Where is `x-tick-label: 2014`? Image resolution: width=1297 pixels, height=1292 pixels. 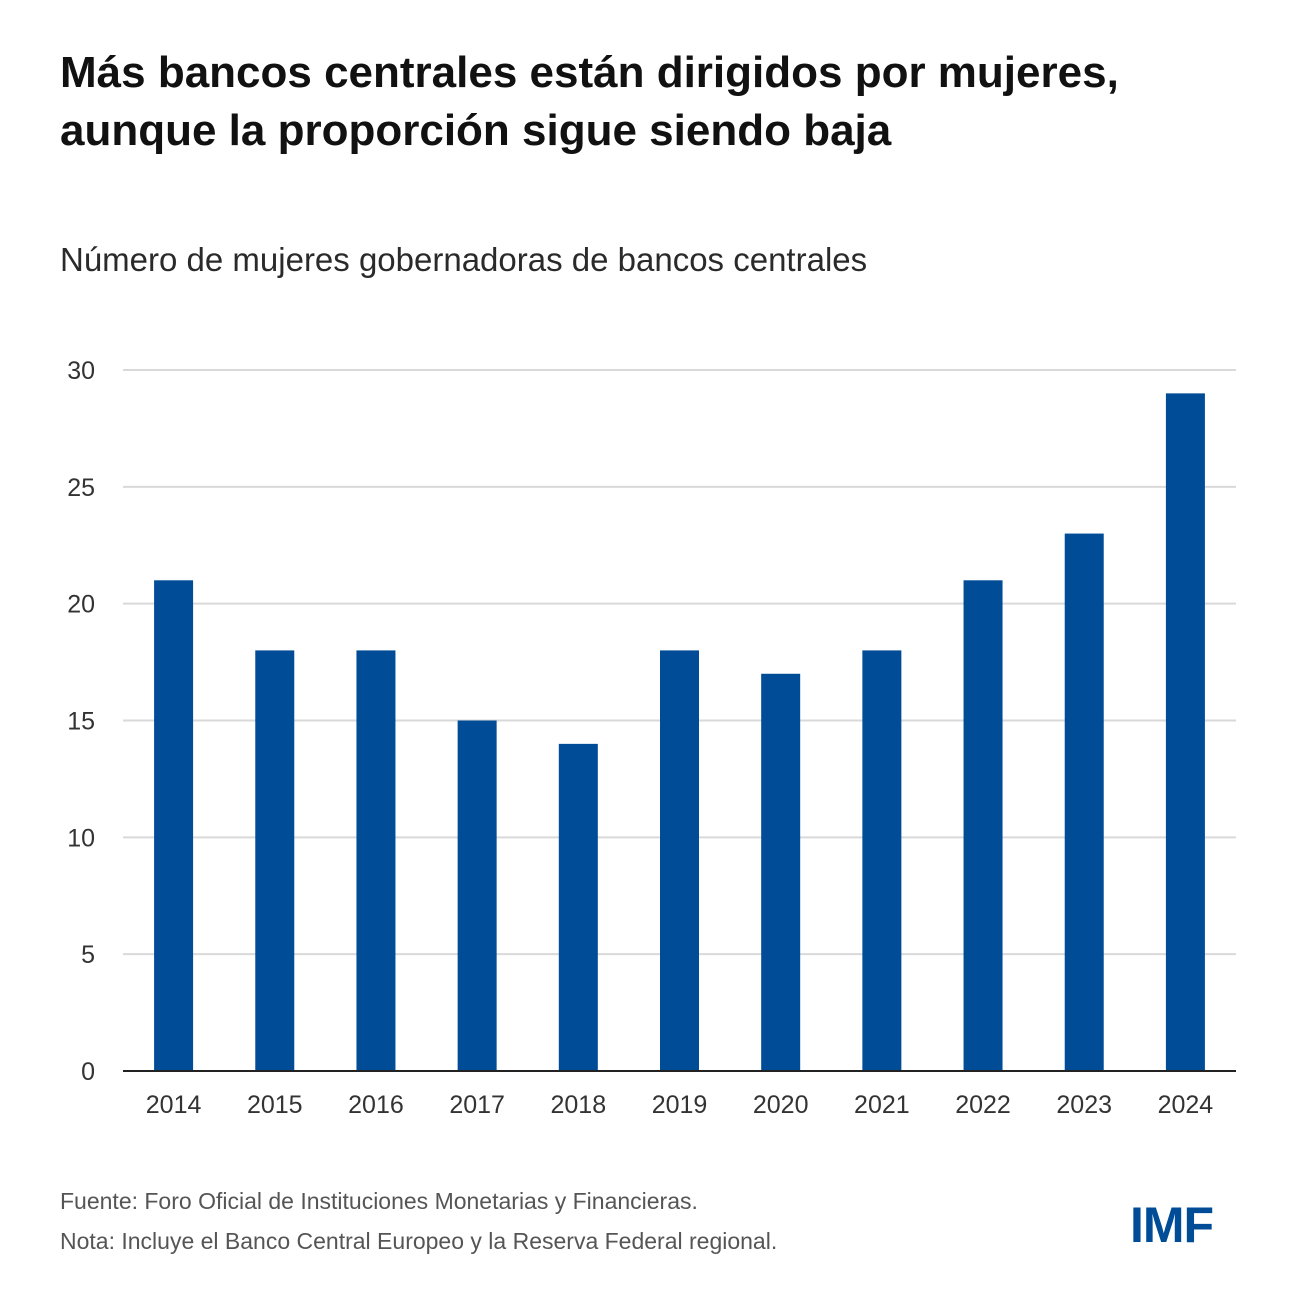 x-tick-label: 2014 is located at coordinates (174, 1105).